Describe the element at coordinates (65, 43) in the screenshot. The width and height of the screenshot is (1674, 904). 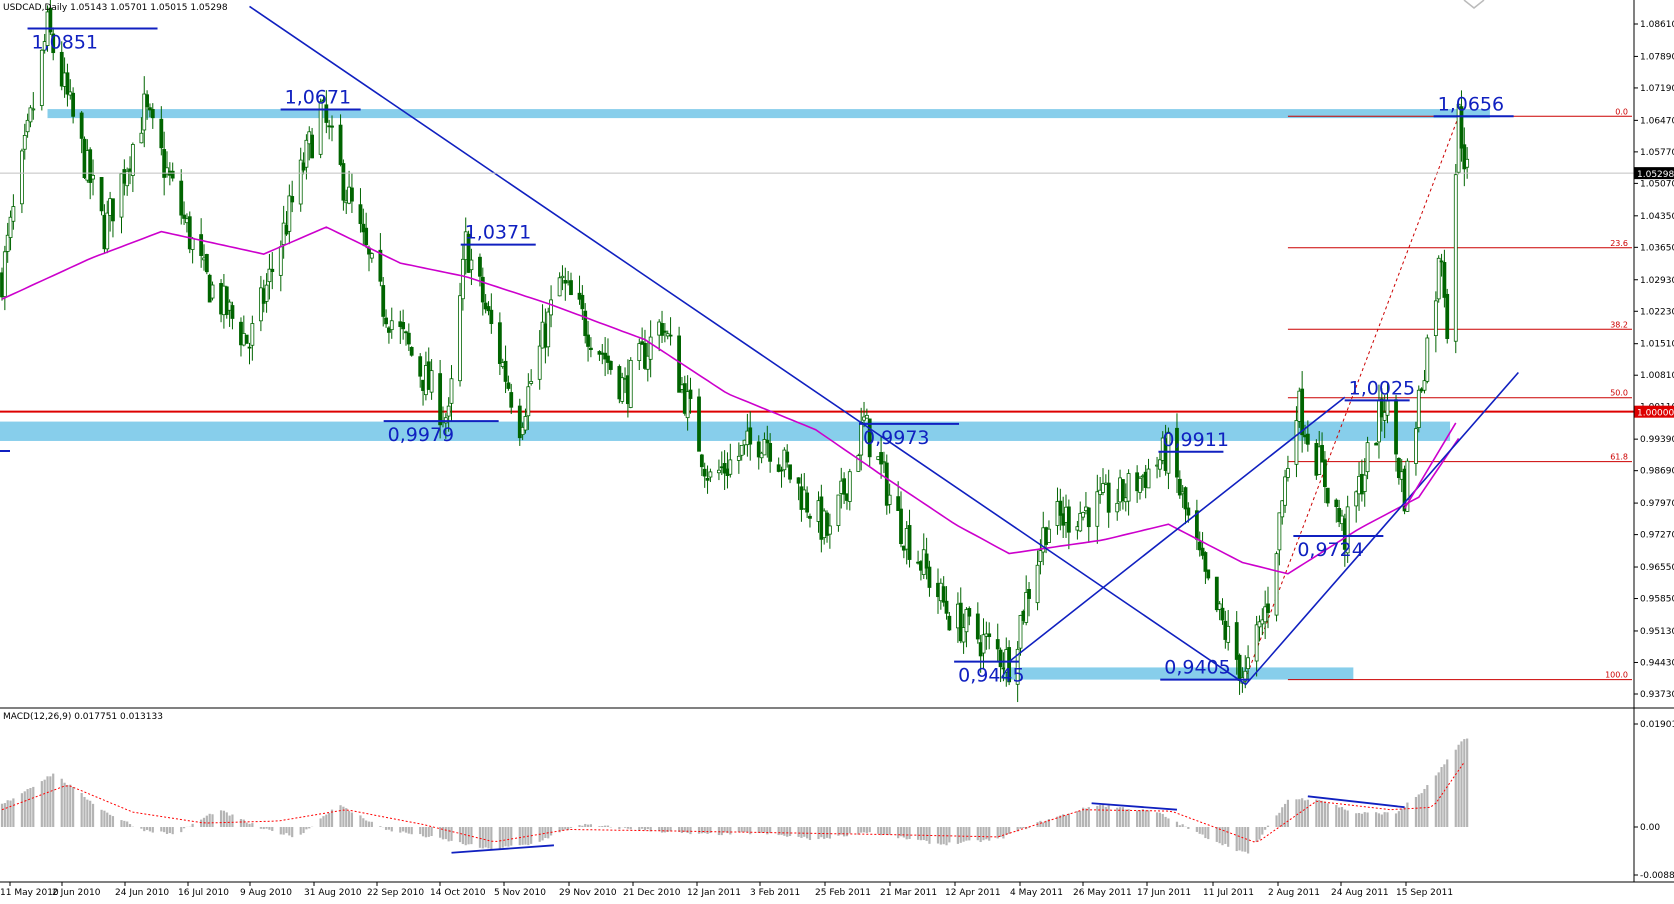
I see `price-level-text: 1,0851` at that location.